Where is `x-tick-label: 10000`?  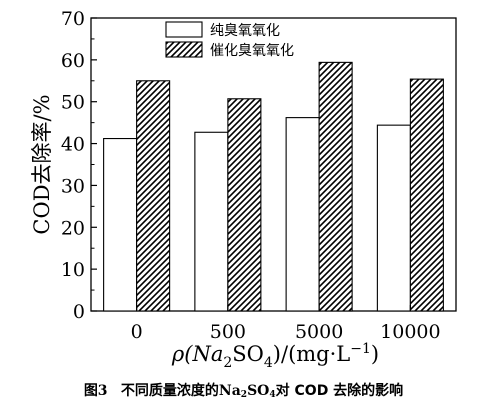 x-tick-label: 10000 is located at coordinates (410, 332).